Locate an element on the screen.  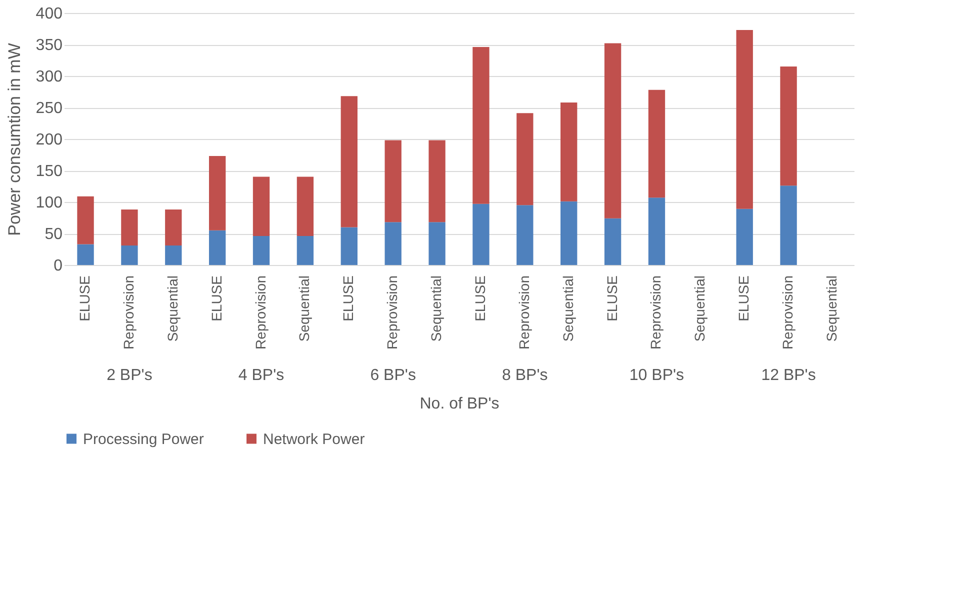
y-tick-label: 0 is located at coordinates (58, 266).